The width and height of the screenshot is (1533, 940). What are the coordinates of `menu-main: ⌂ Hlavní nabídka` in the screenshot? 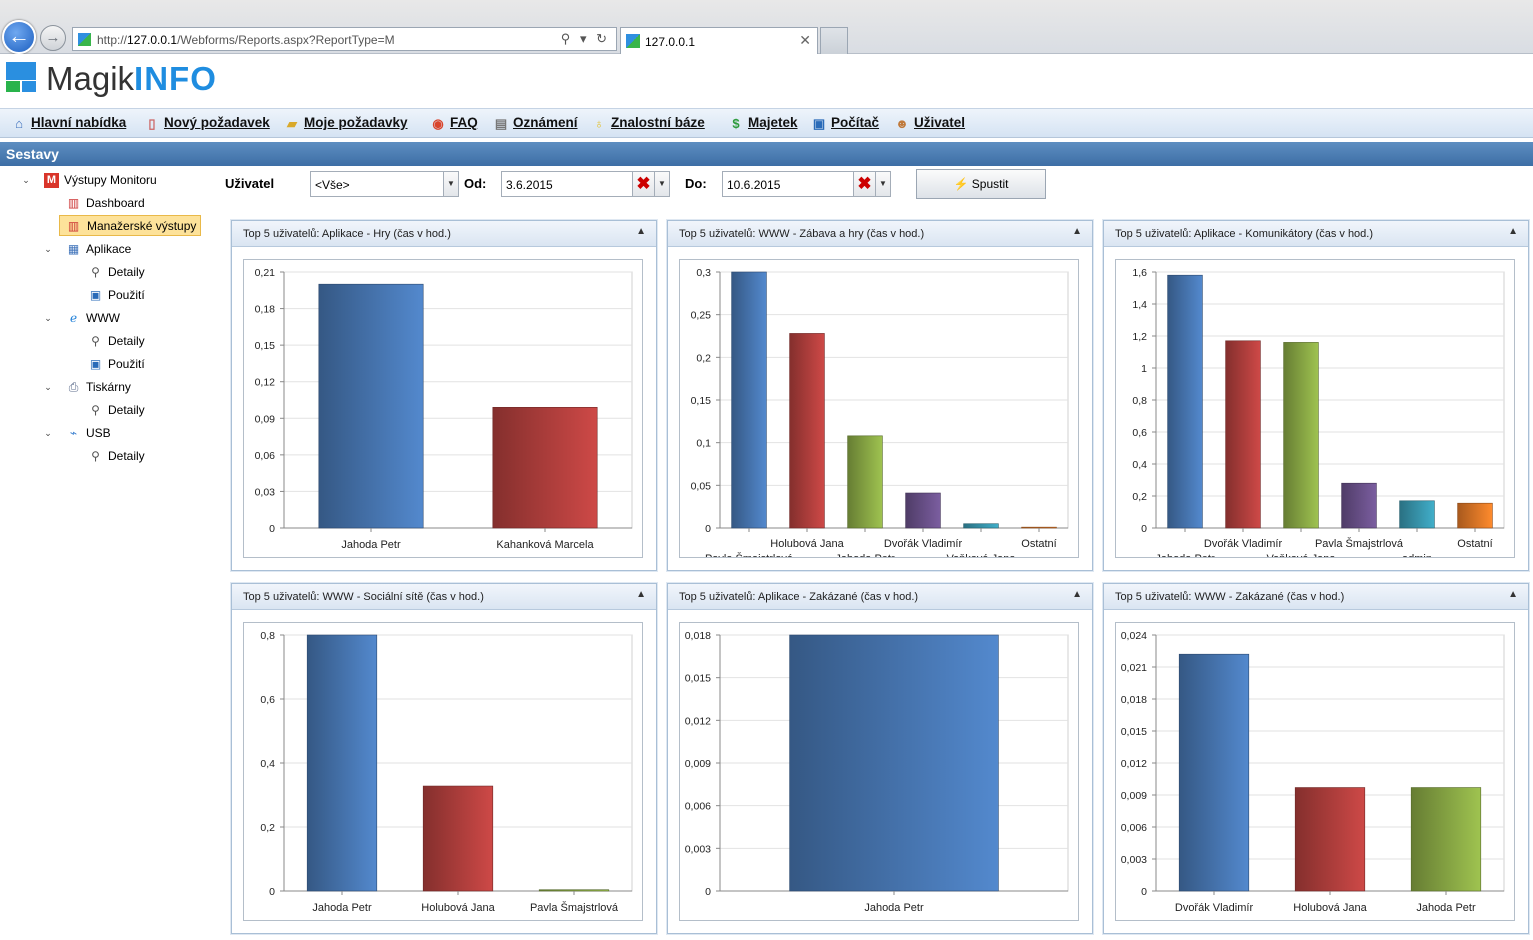 It's located at (70, 124).